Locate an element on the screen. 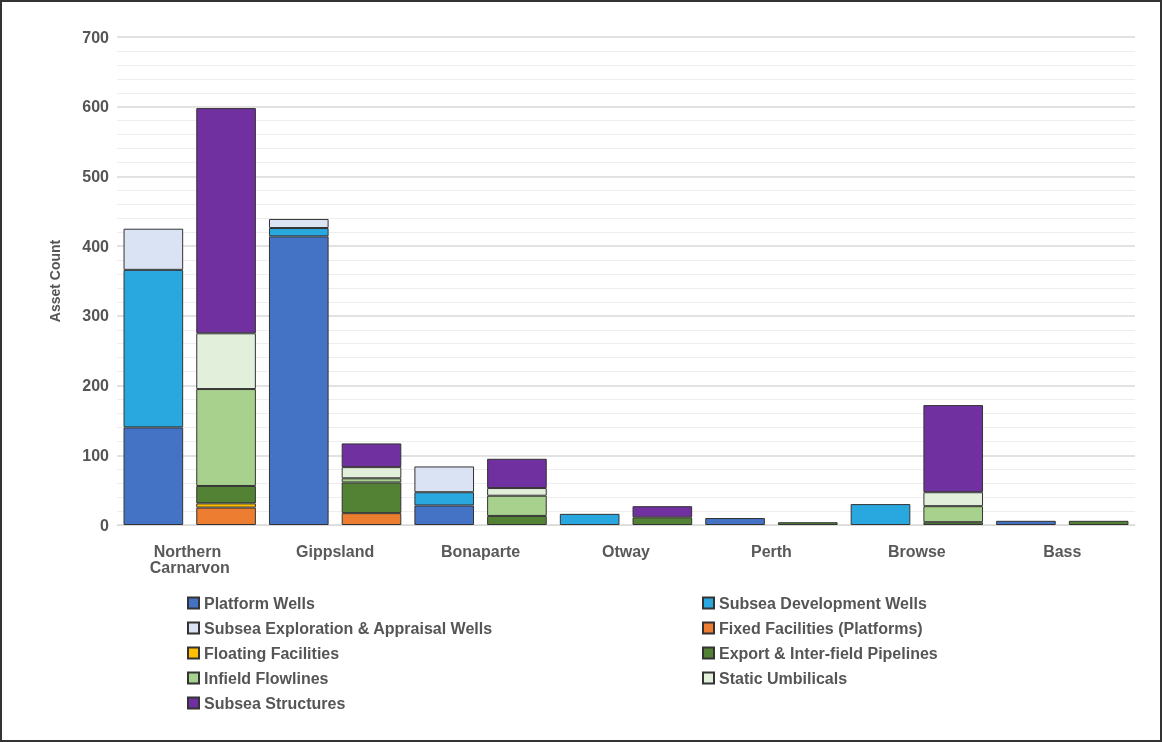 Image resolution: width=1162 pixels, height=742 pixels. x-tick-label: Browse is located at coordinates (916, 551).